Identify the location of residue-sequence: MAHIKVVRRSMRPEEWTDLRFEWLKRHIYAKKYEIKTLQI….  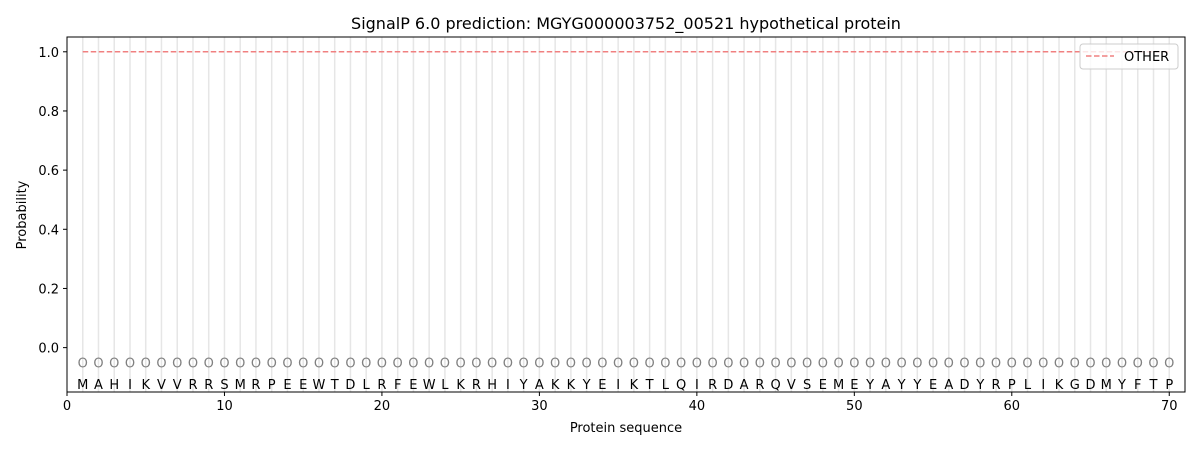
(625, 385).